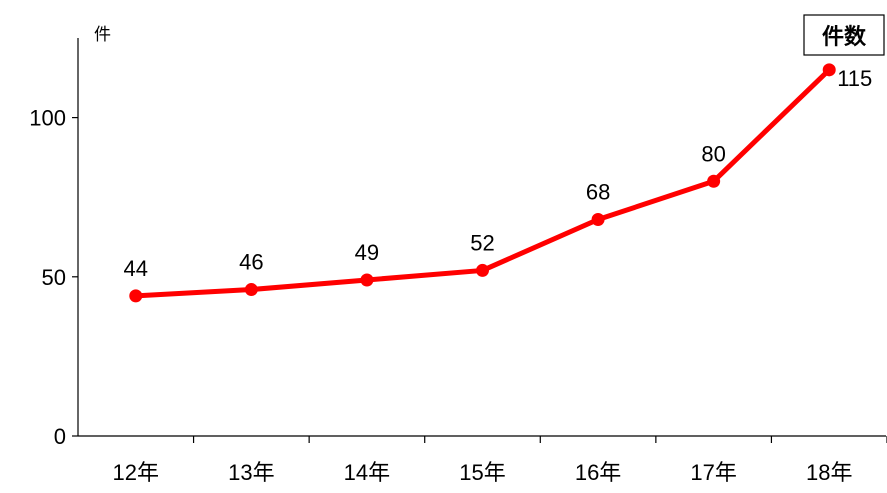  What do you see at coordinates (482, 472) in the screenshot?
I see `x-tick-label: 15年` at bounding box center [482, 472].